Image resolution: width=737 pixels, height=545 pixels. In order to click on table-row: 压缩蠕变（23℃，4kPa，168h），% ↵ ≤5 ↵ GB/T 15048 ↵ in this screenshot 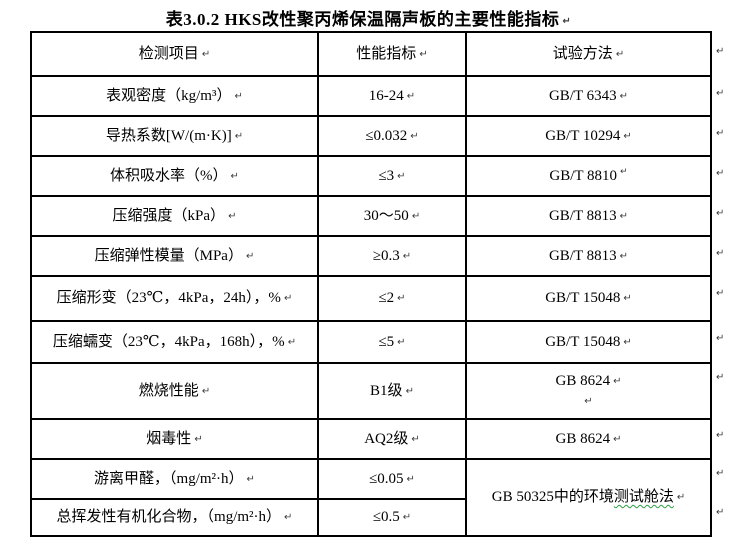, I will do `click(371, 342)`.